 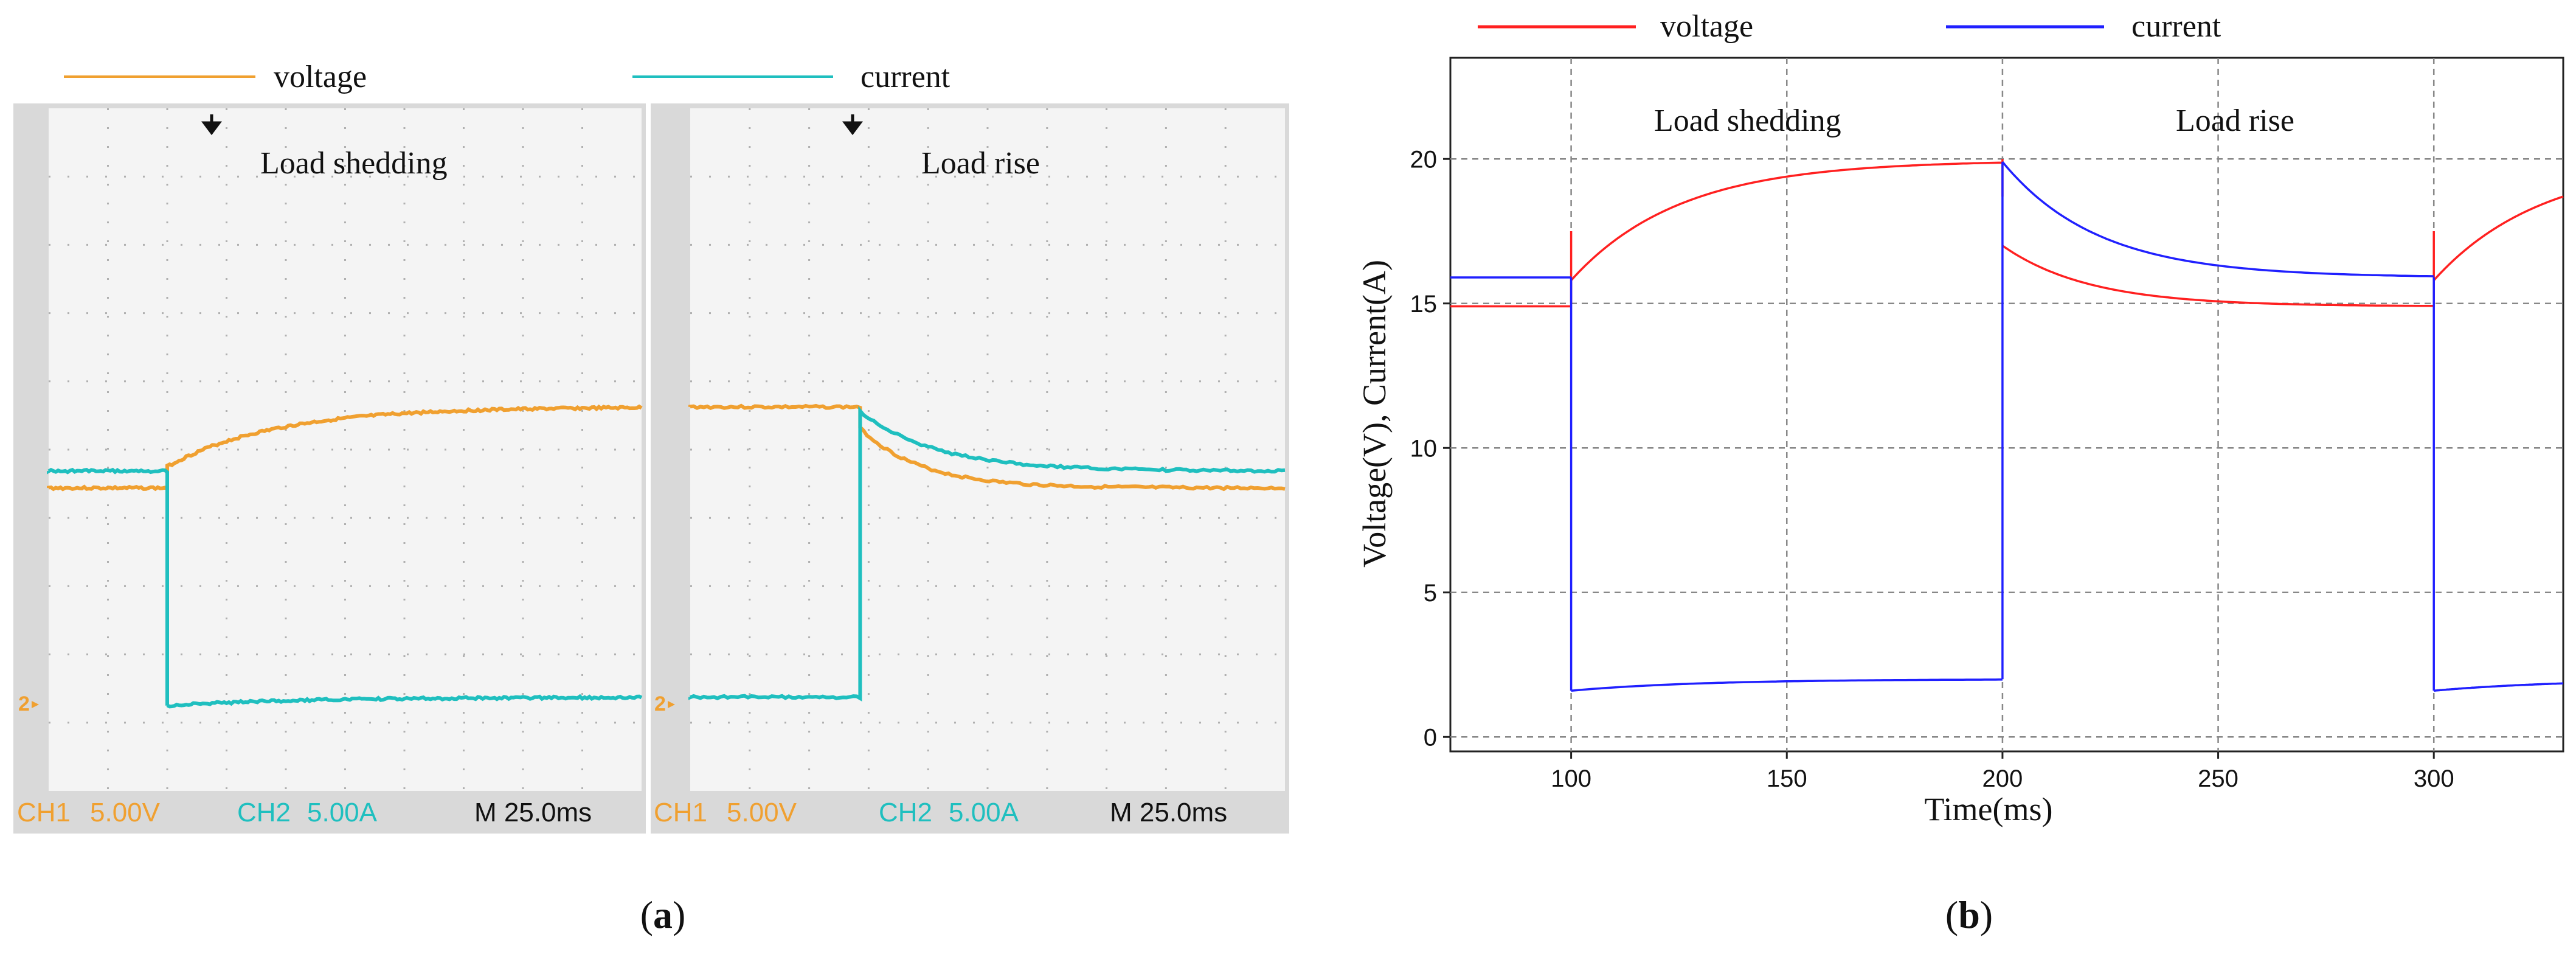 What do you see at coordinates (1571, 778) in the screenshot?
I see `x-tick-label: 100` at bounding box center [1571, 778].